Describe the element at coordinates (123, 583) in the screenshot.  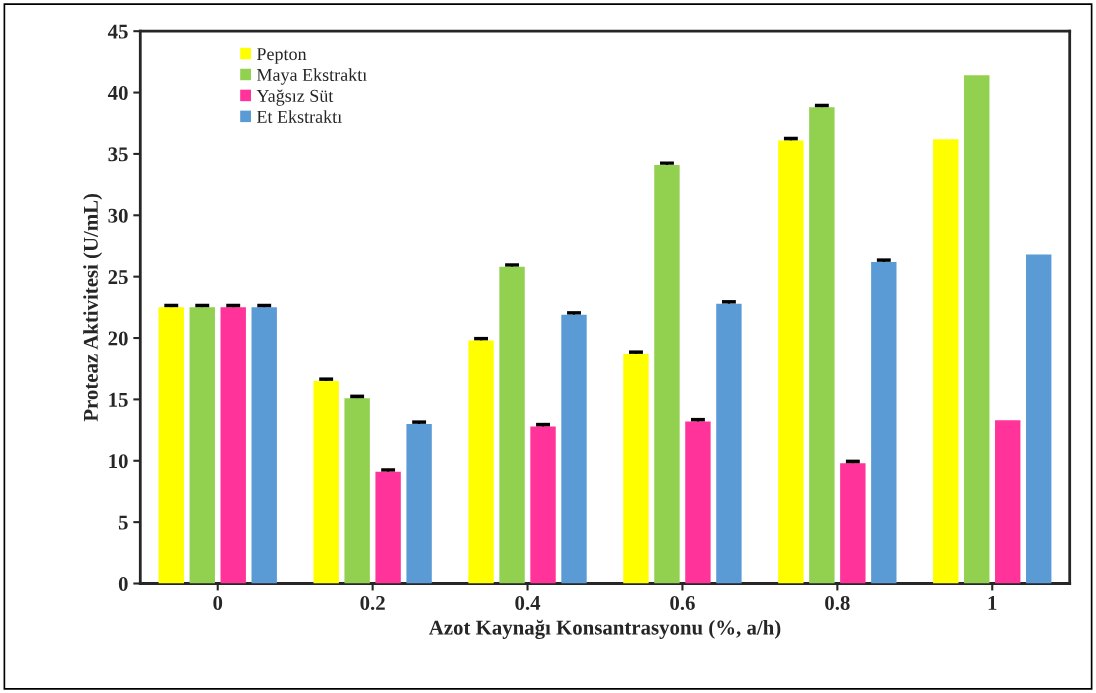
I see `y-tick-label: 0` at that location.